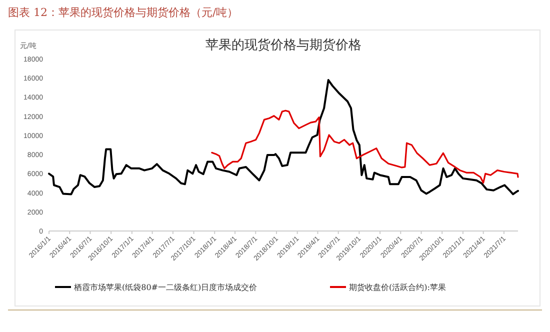  What do you see at coordinates (365, 147) in the screenshot?
I see `line-series` at bounding box center [365, 147].